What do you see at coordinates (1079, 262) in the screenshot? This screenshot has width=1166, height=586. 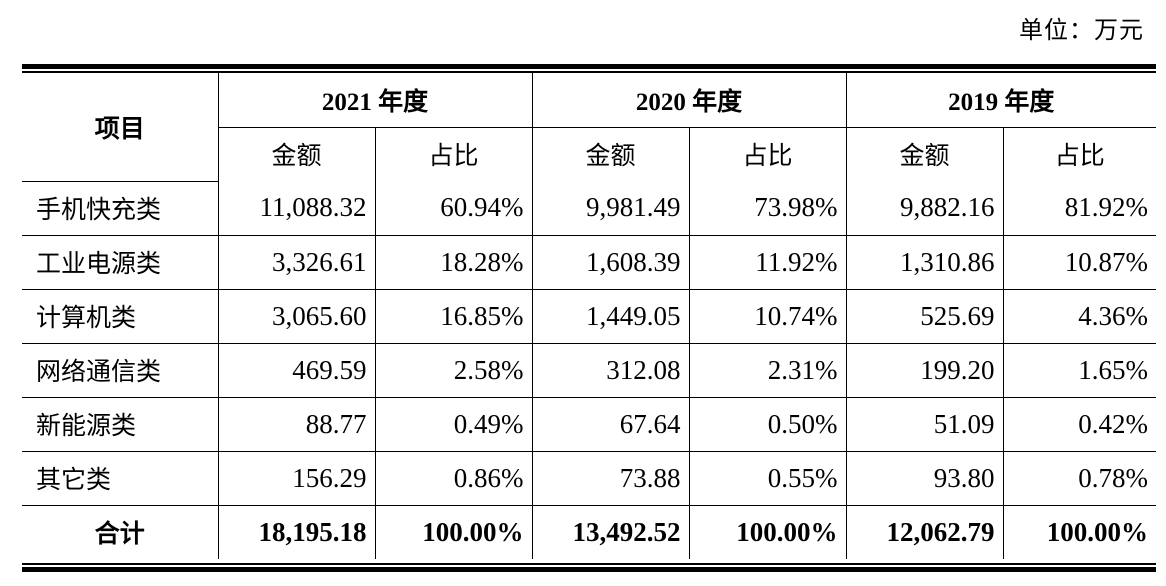 I see `ratio-cell: 10.87%` at bounding box center [1079, 262].